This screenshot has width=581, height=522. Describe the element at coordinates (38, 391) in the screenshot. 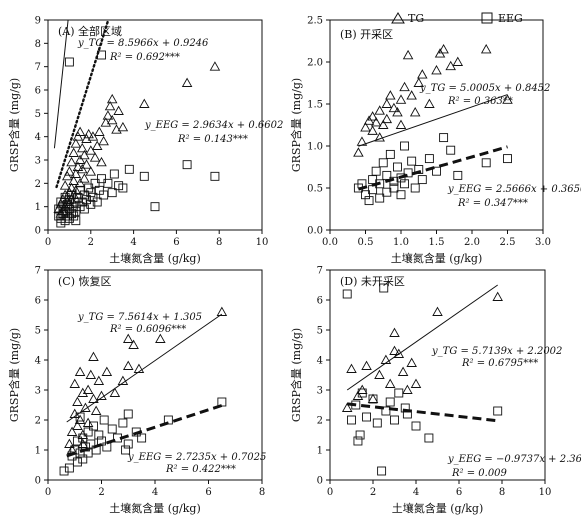

I see `y-tick-label: 3` at that location.